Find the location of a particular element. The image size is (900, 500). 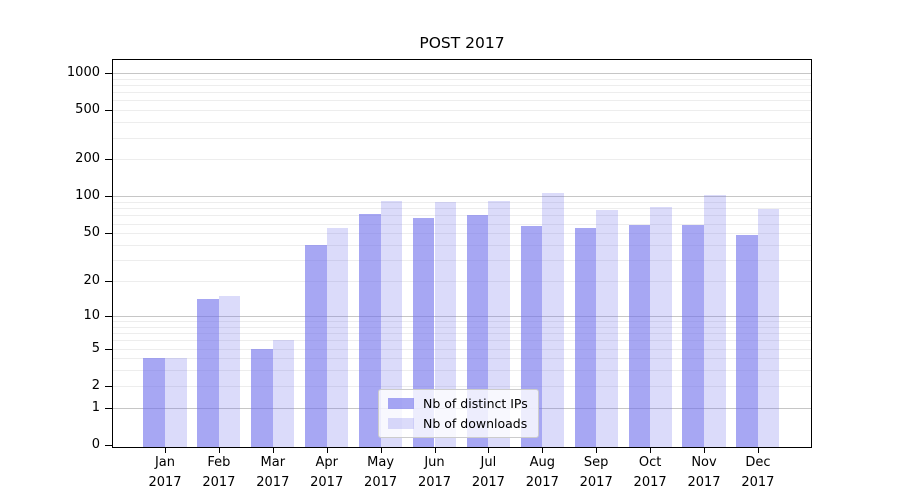

bar-downloads-oct is located at coordinates (661, 327).